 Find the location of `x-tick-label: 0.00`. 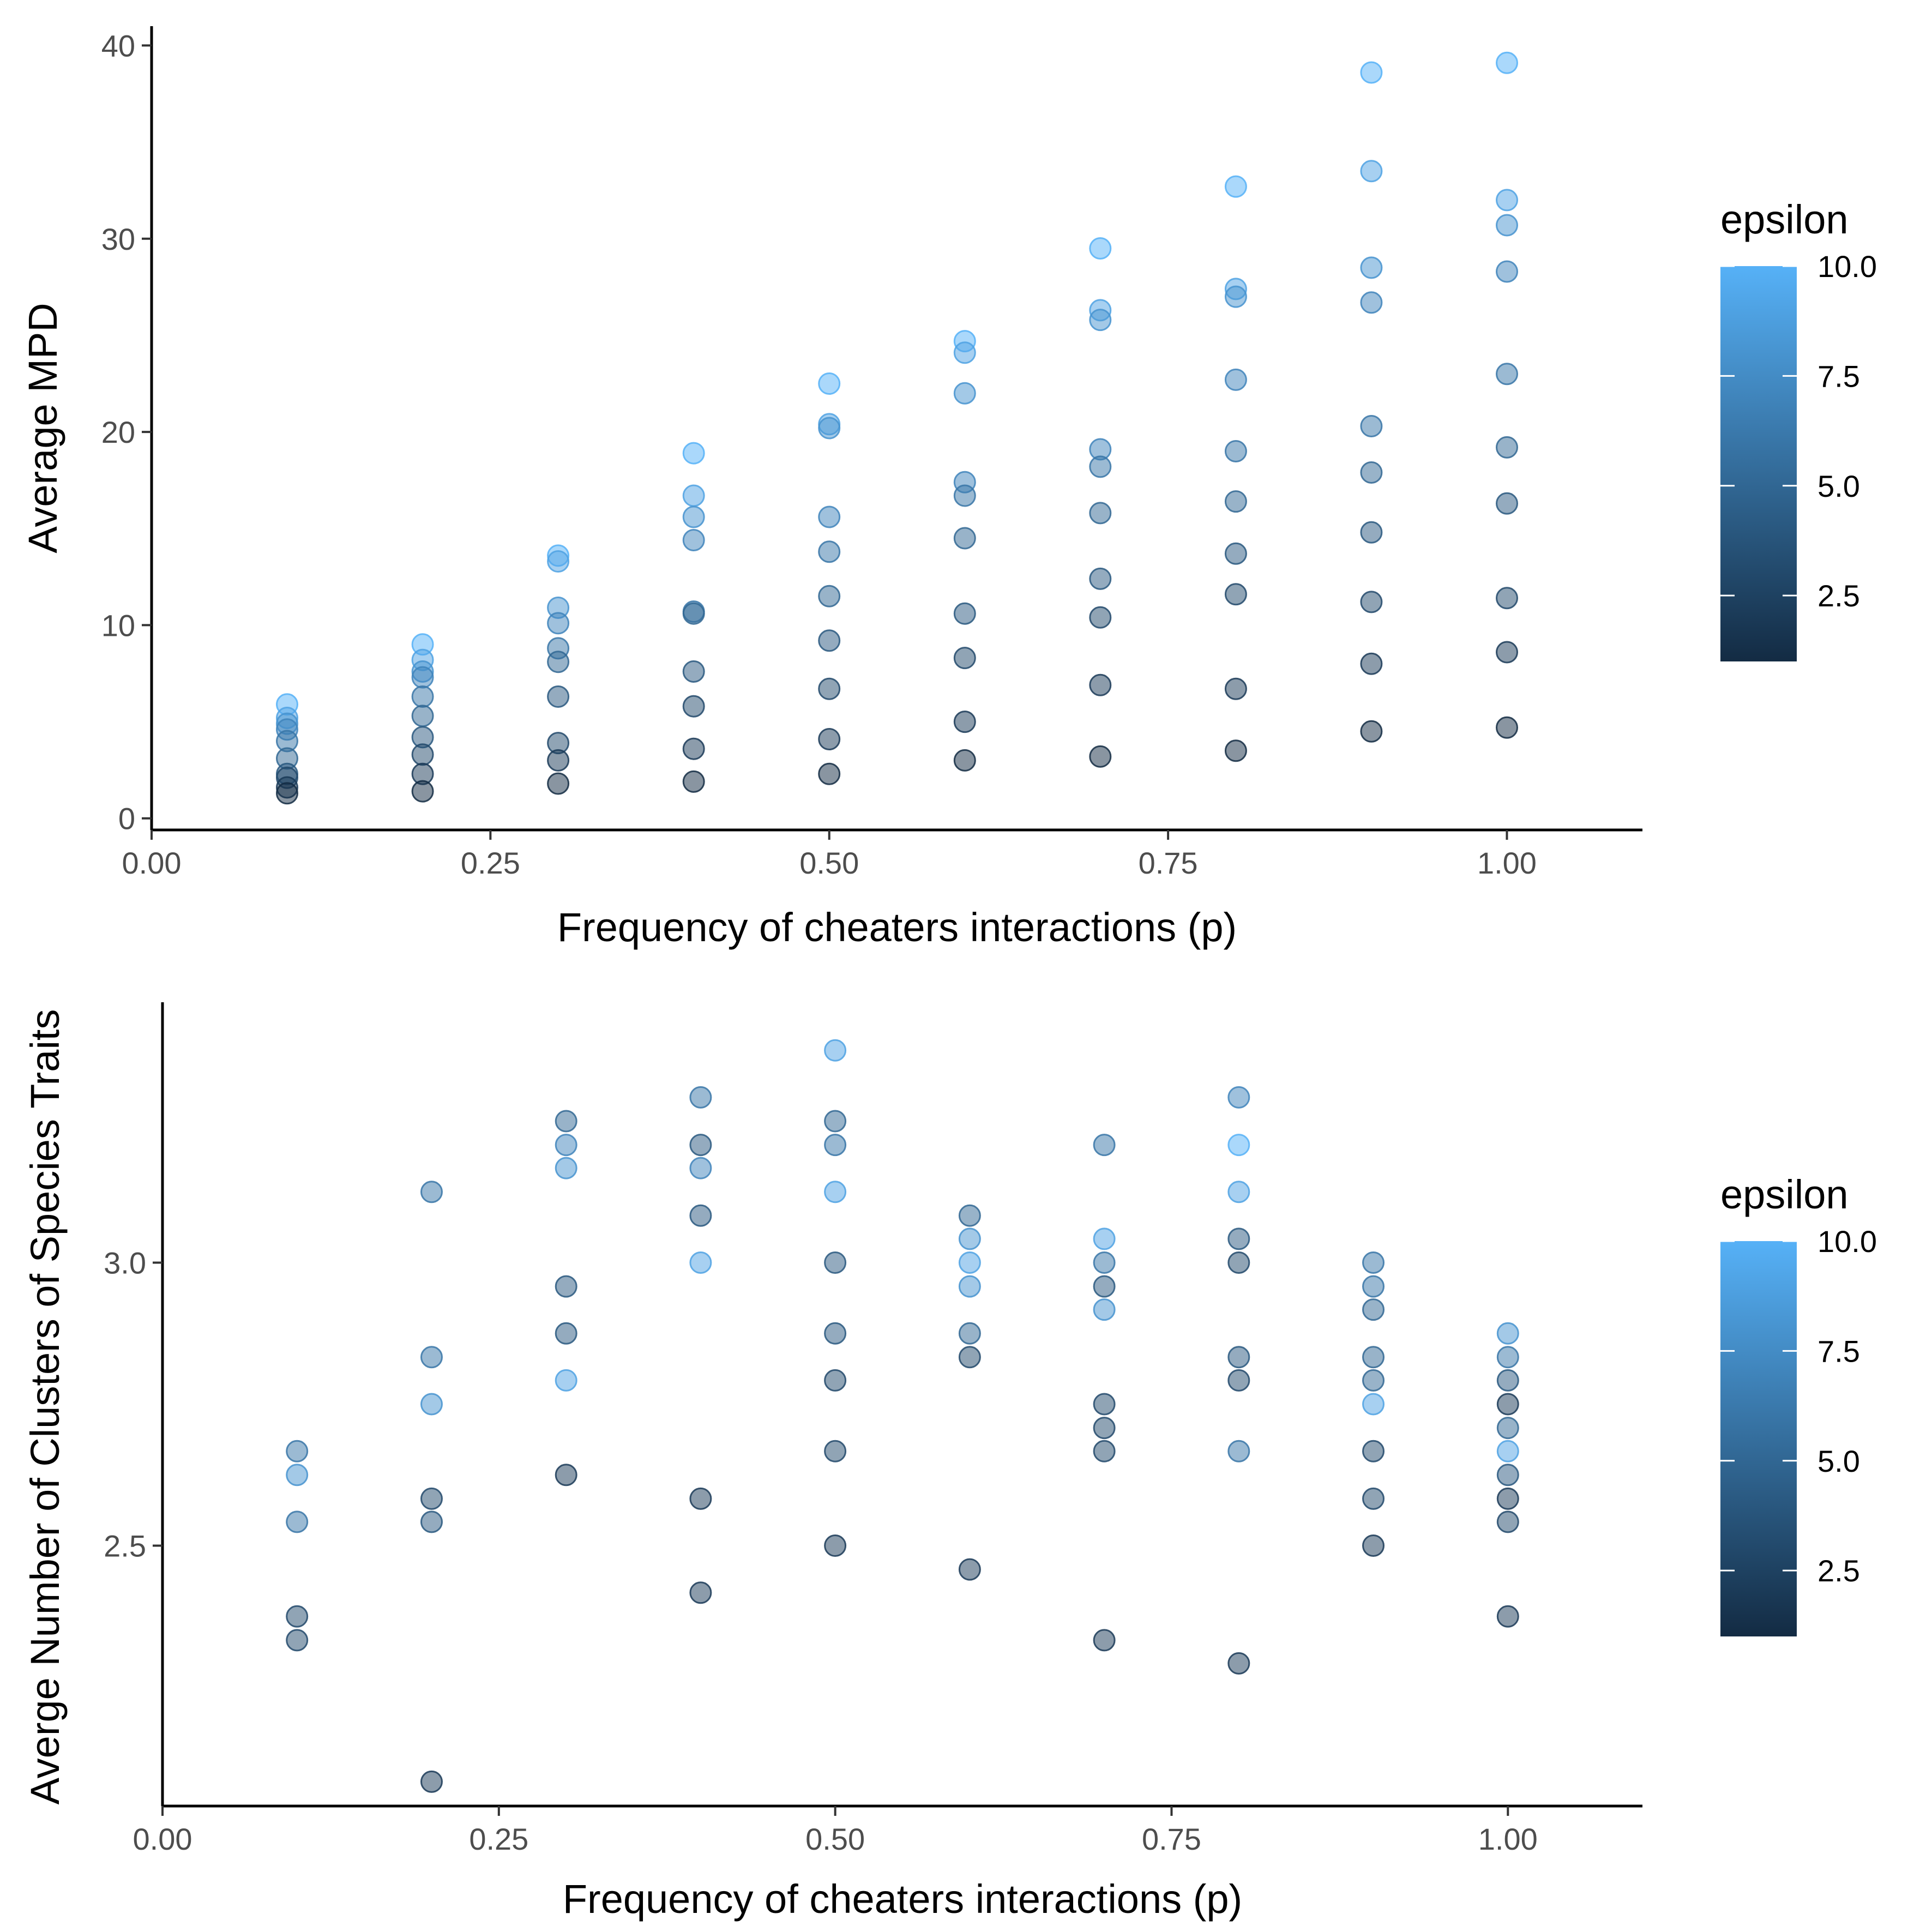

x-tick-label: 0.00 is located at coordinates (162, 1839).